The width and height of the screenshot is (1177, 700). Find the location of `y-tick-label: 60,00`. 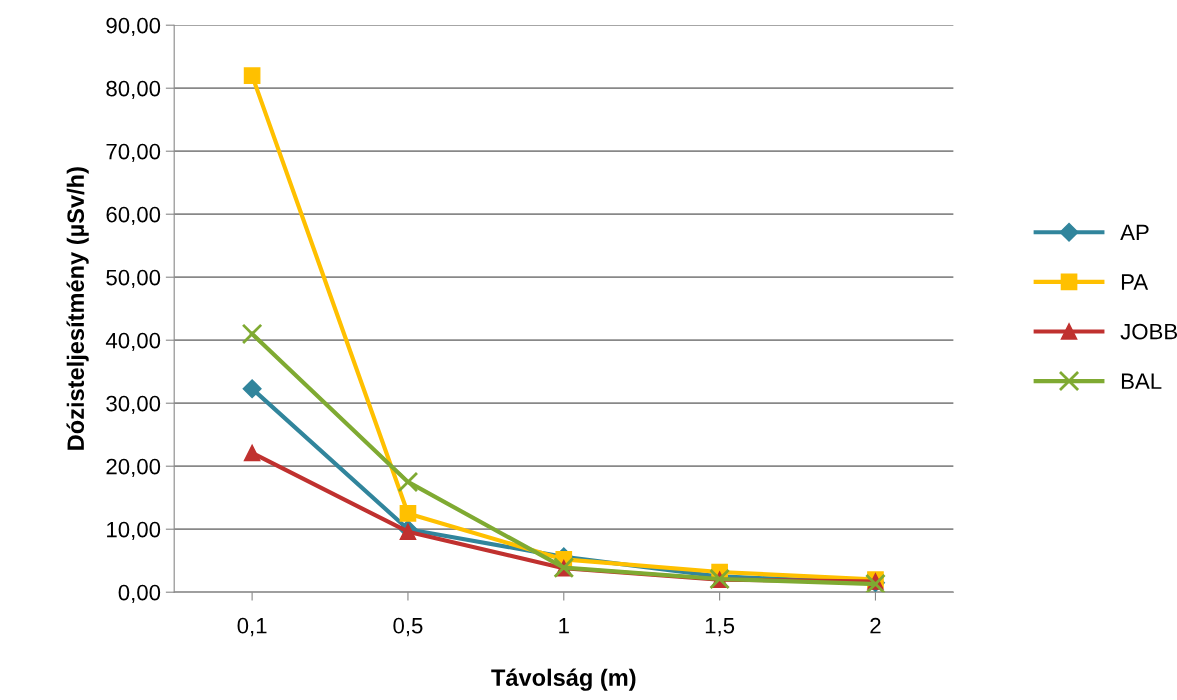

y-tick-label: 60,00 is located at coordinates (133, 216).